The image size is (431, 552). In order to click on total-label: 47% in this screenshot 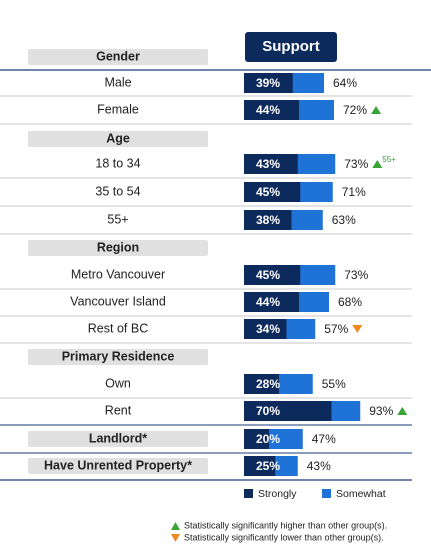, I will do `click(324, 439)`.